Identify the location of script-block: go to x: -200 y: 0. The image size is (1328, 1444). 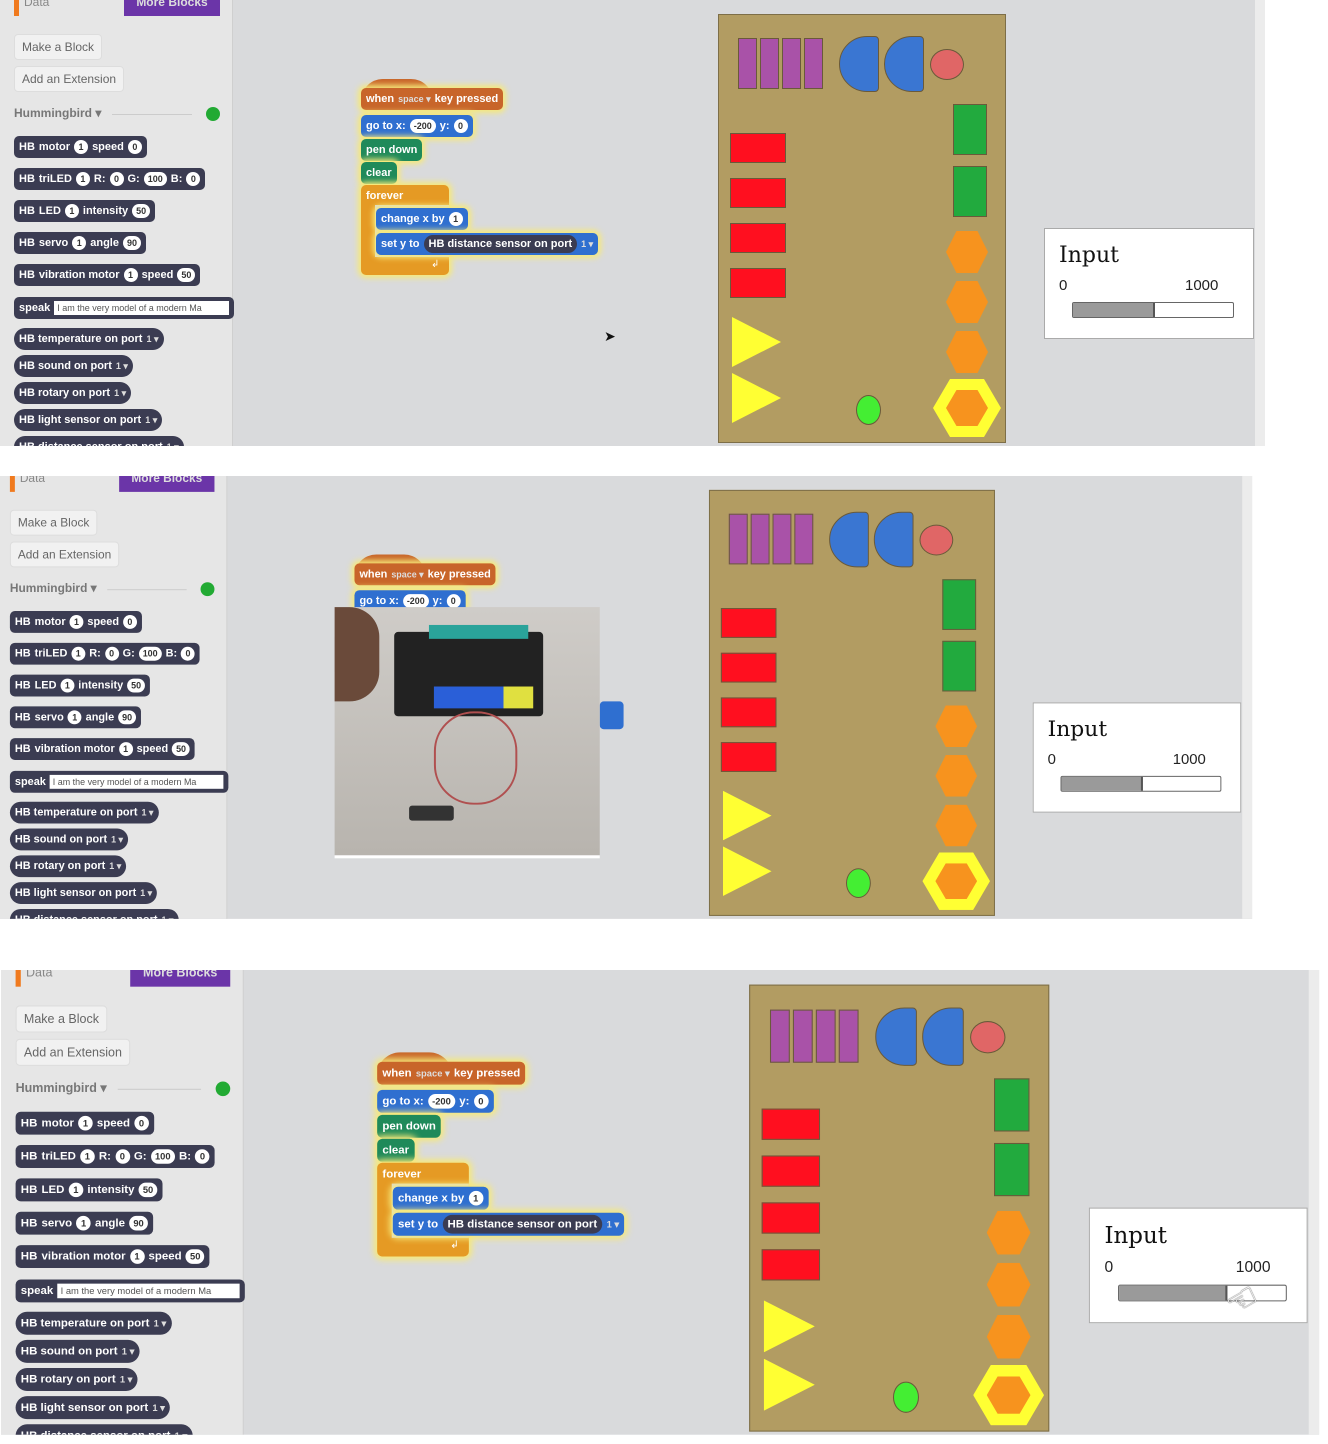
(410, 601).